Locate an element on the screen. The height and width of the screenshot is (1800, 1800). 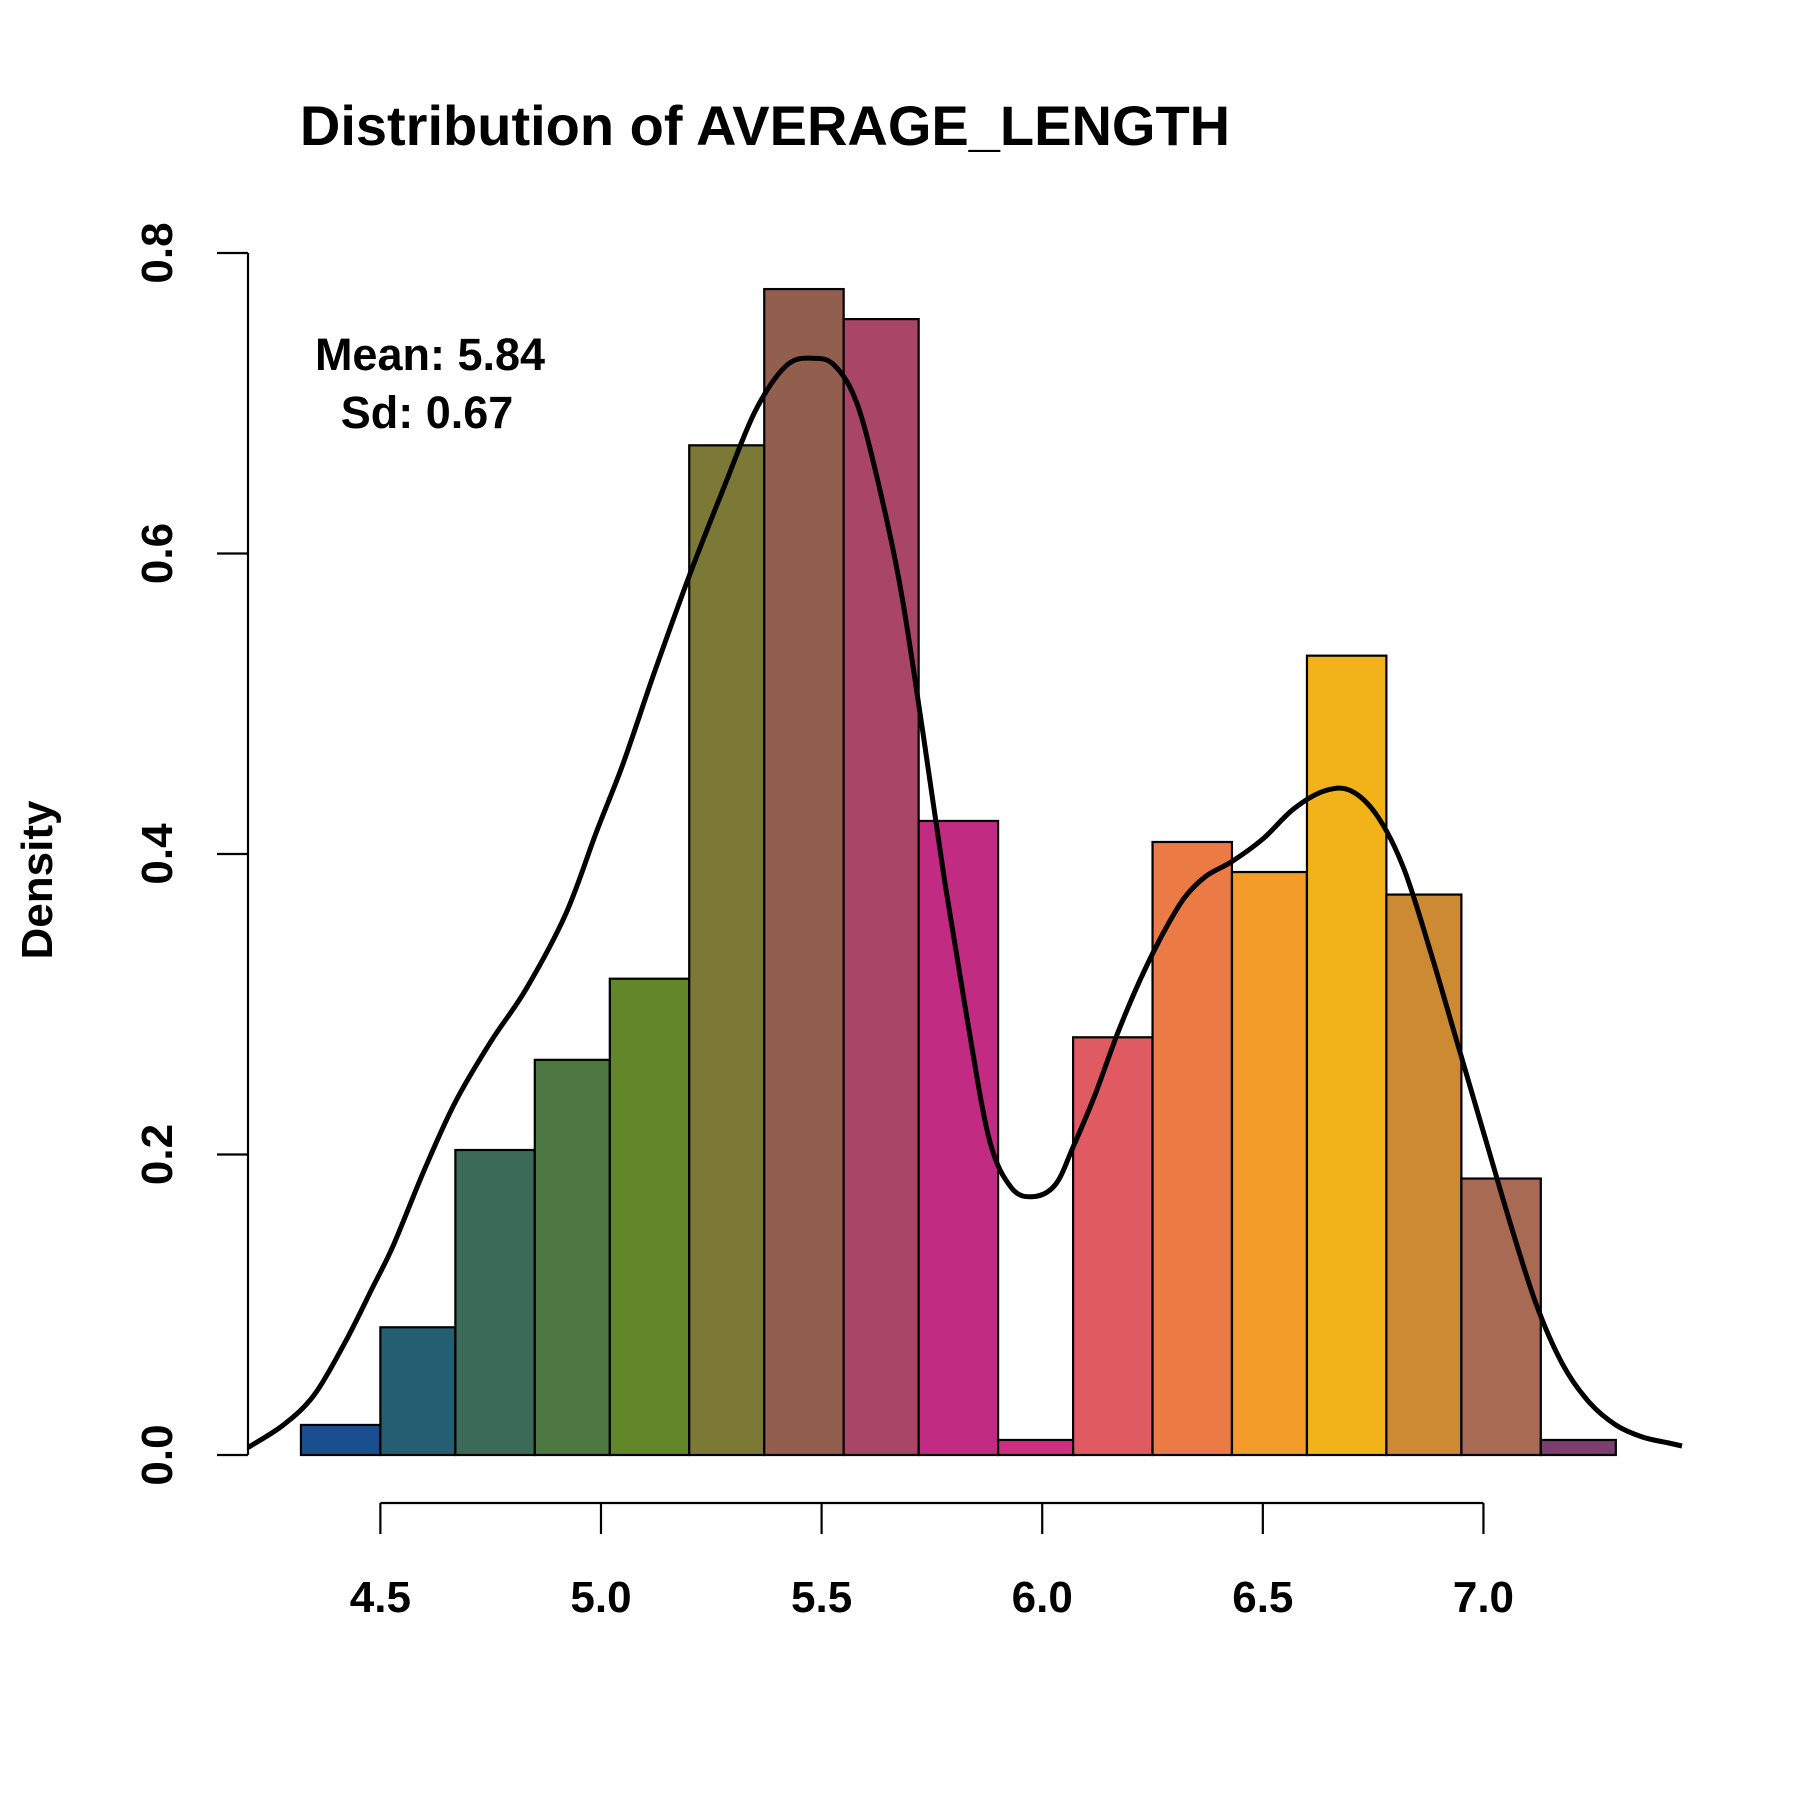
x-axis: 4.5 5.0 5.5 6.0 6.5 7.0 is located at coordinates (932, 1561).